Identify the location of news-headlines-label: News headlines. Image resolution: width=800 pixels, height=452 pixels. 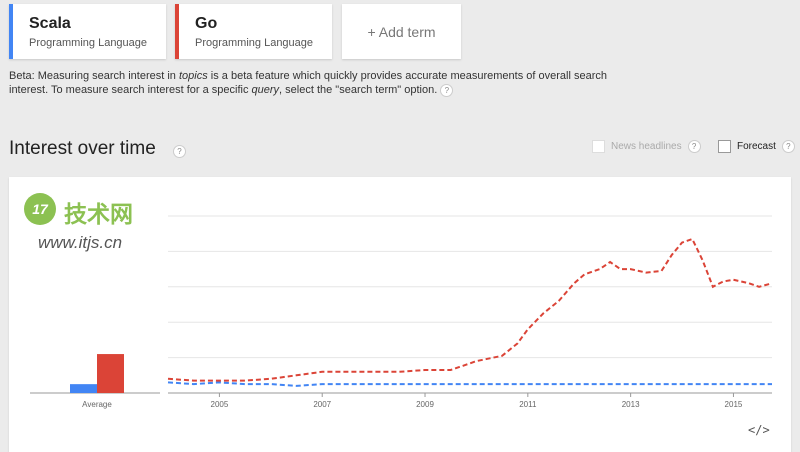
(646, 146).